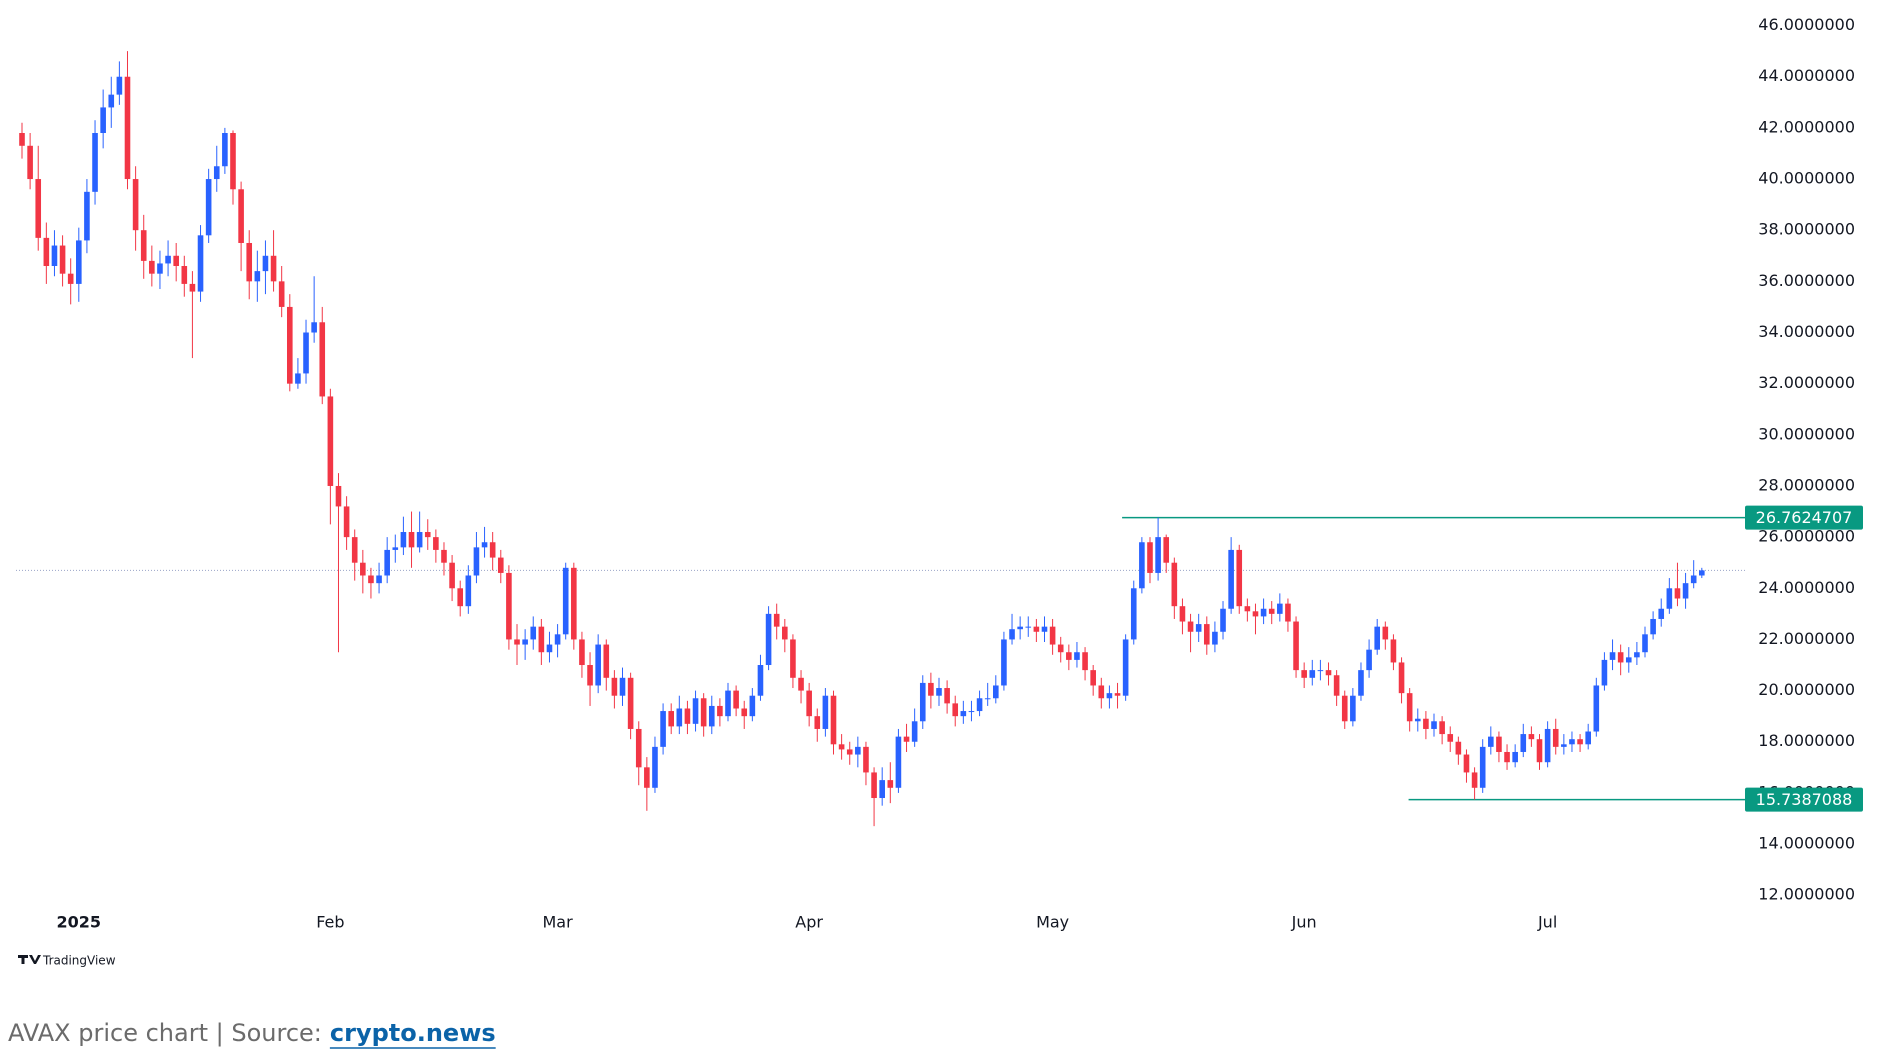 This screenshot has height=1052, width=1878. What do you see at coordinates (1806, 178) in the screenshot?
I see `y-tick-label: 40.0000000` at bounding box center [1806, 178].